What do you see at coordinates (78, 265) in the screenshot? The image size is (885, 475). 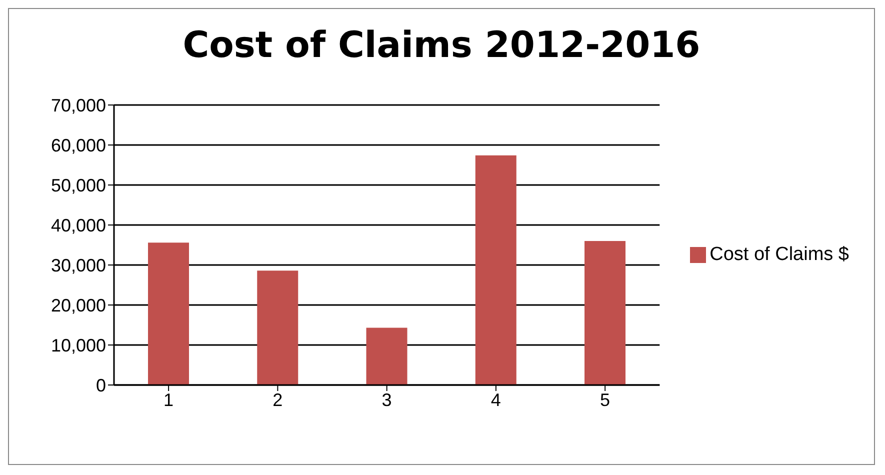 I see `y-tick-label: 30,000` at bounding box center [78, 265].